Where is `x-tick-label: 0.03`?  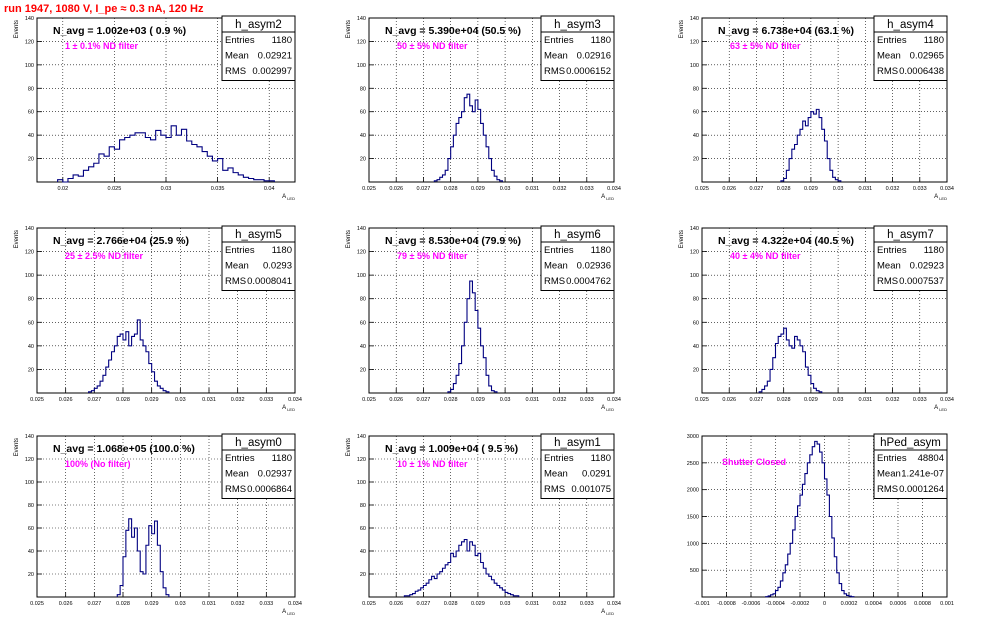 x-tick-label: 0.03 is located at coordinates (166, 189).